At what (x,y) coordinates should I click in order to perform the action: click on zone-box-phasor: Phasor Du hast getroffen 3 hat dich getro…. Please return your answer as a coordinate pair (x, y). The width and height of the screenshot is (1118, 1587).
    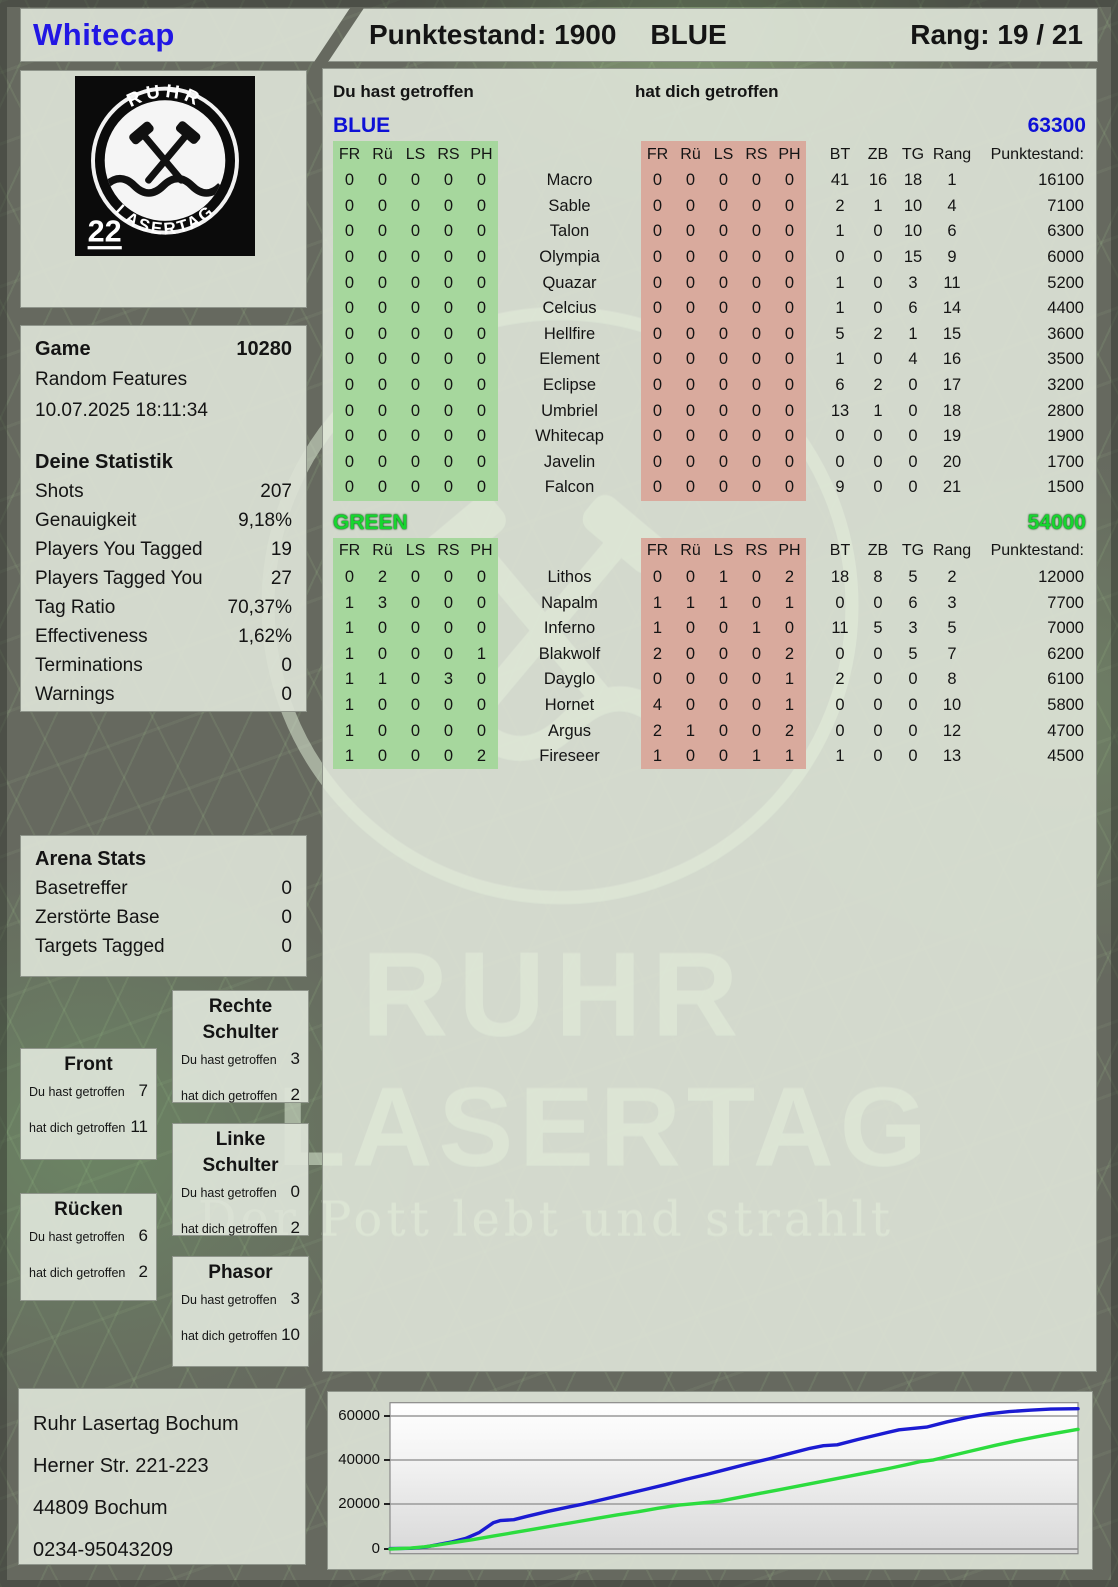
    Looking at the image, I should click on (240, 1311).